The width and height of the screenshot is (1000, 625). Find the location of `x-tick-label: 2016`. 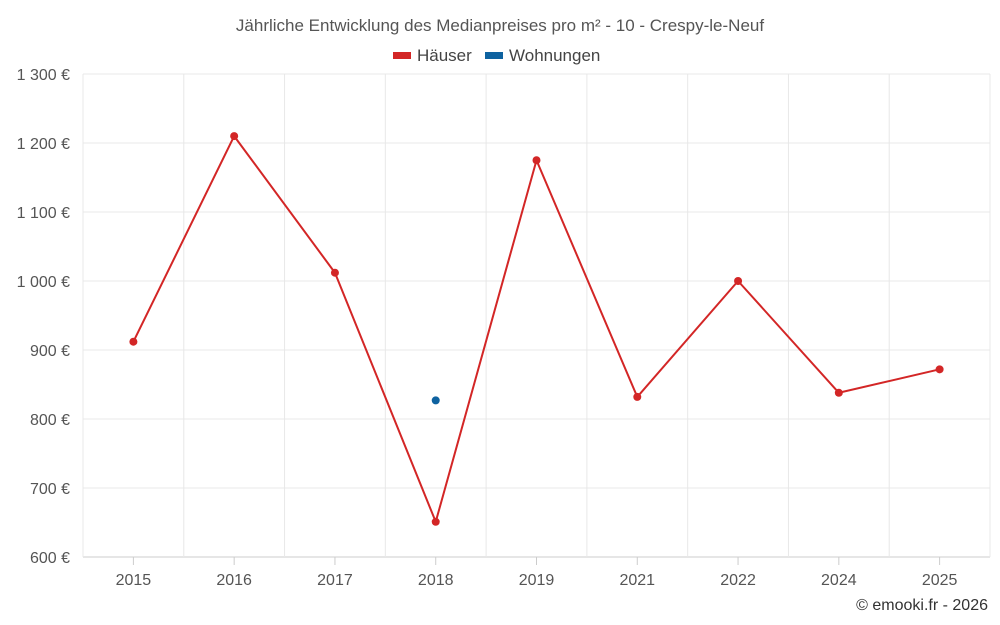

x-tick-label: 2016 is located at coordinates (234, 580).